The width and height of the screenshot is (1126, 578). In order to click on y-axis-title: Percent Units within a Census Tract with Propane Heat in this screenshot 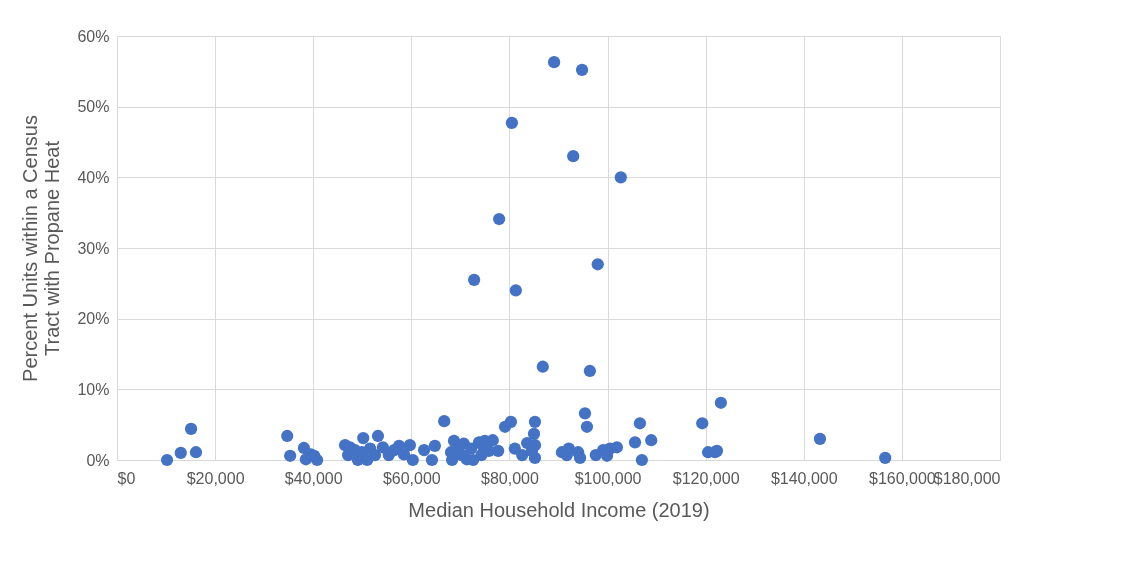, I will do `click(41, 248)`.